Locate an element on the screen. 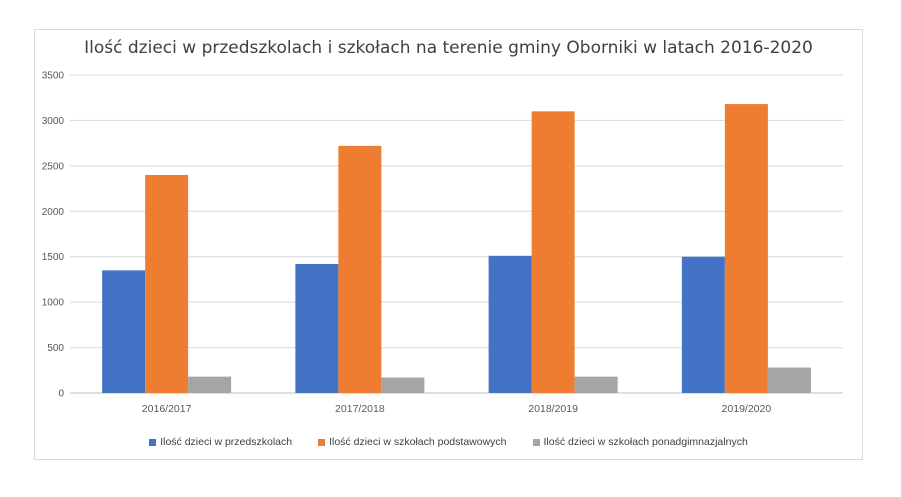  y-tick-label: 1500 is located at coordinates (53, 257).